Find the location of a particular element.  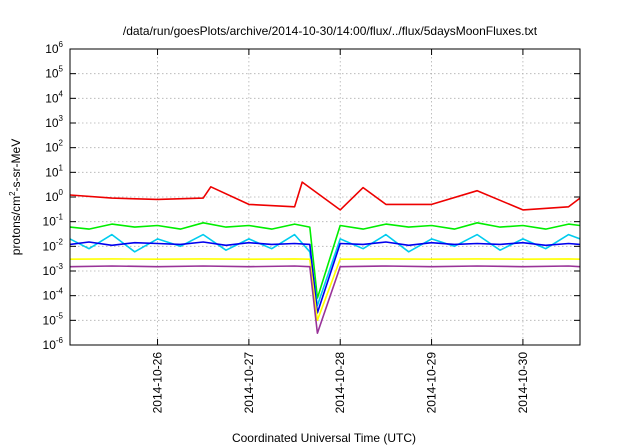

y-axis-label-rest: -s-sr-MeV is located at coordinates (16, 165).